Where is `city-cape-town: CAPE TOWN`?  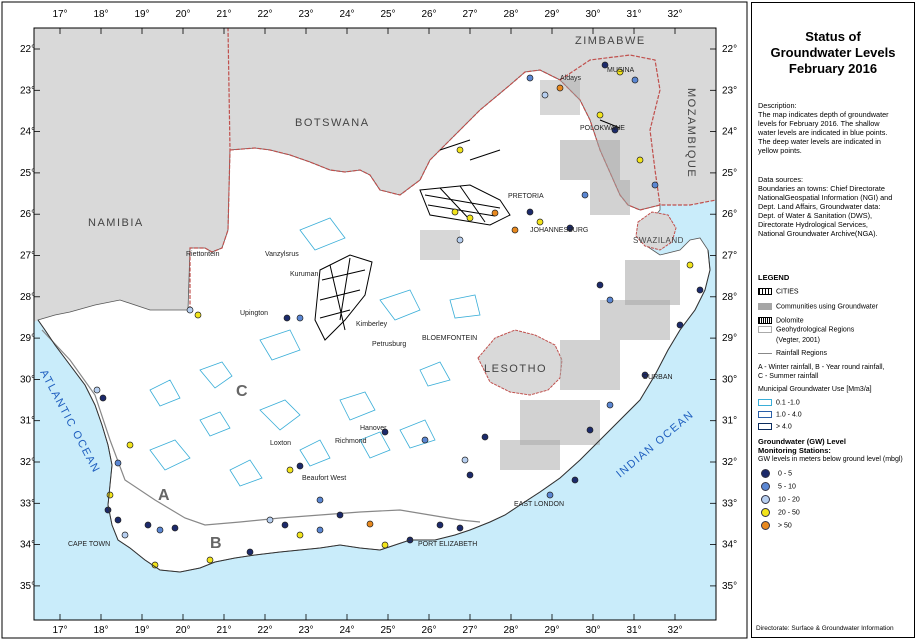
city-cape-town: CAPE TOWN is located at coordinates (89, 544).